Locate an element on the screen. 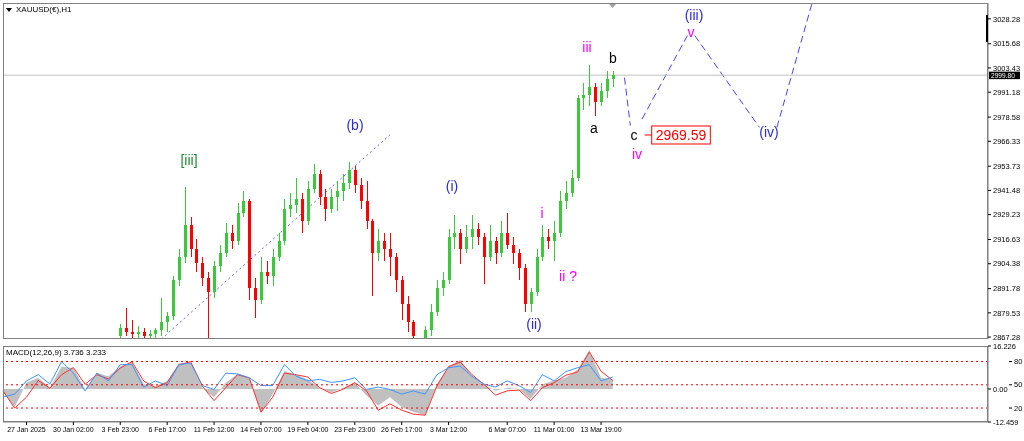 This screenshot has width=1024, height=441. annotation: ii ? is located at coordinates (568, 276).